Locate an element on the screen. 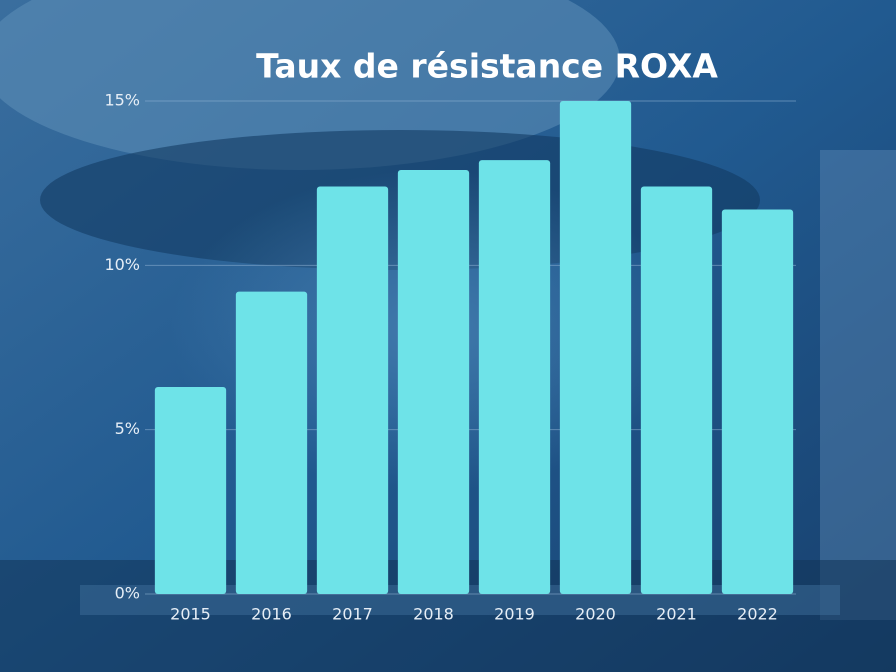  y-tick-label: 15% is located at coordinates (122, 100).